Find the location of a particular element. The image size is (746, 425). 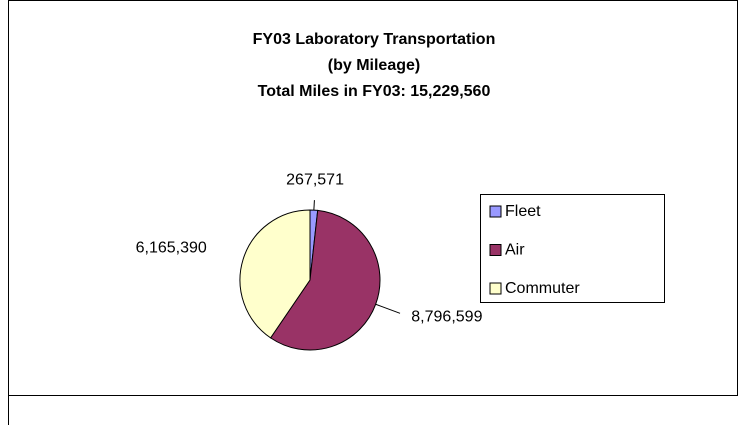

data-label: 6,165,390 is located at coordinates (171, 247).